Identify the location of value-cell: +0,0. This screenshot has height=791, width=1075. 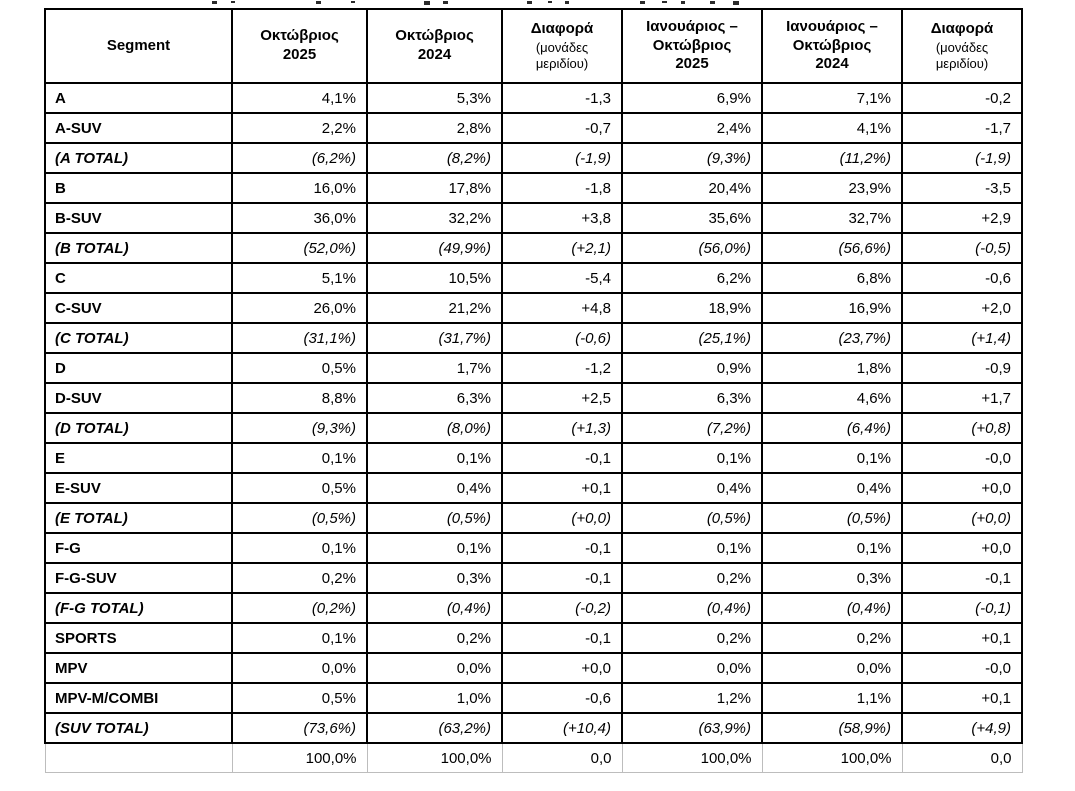
(962, 548).